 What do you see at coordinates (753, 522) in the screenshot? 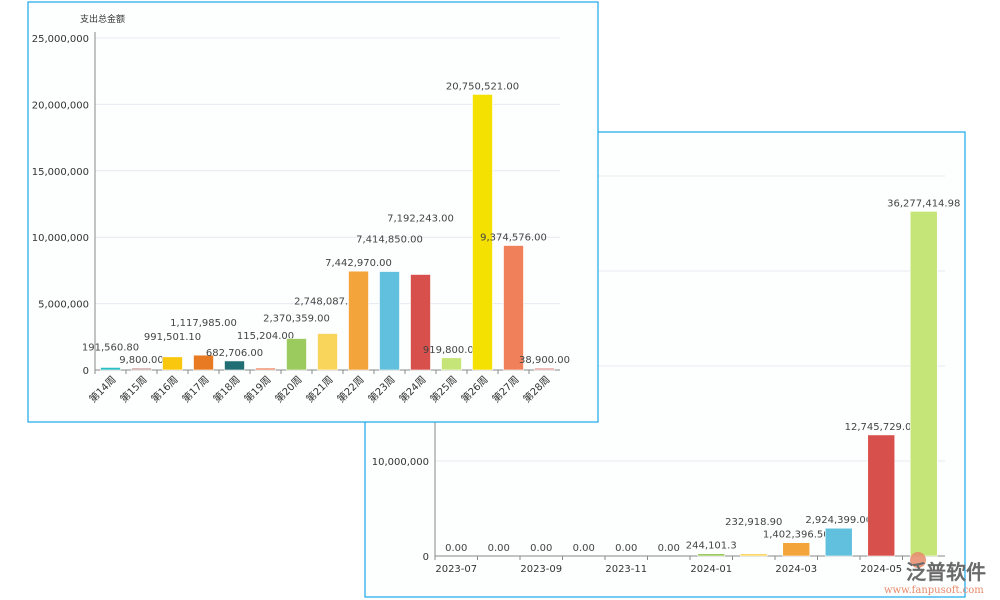
I see `data-label: 232,918.90` at bounding box center [753, 522].